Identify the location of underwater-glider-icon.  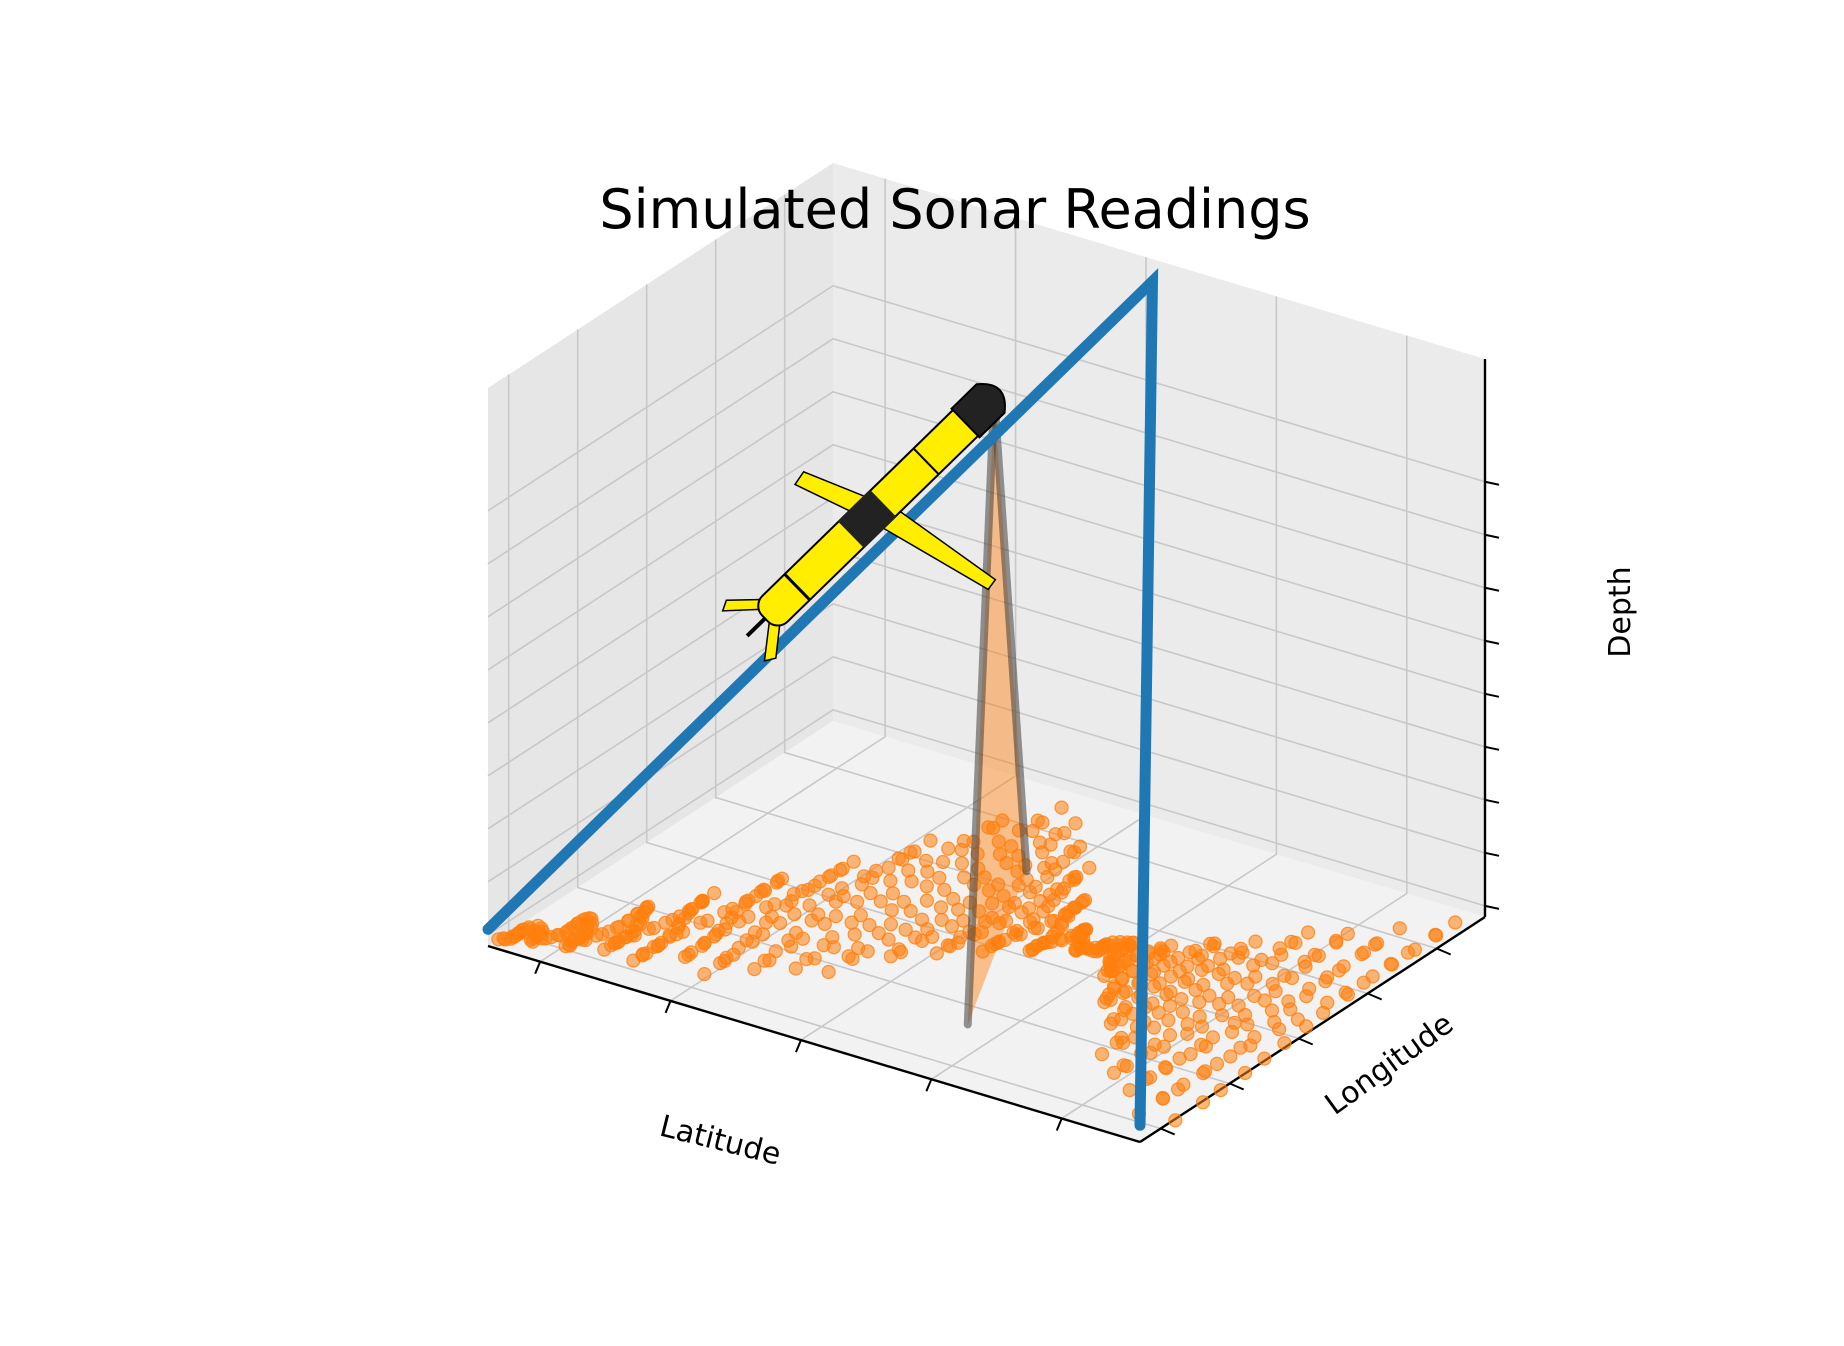
(863, 522).